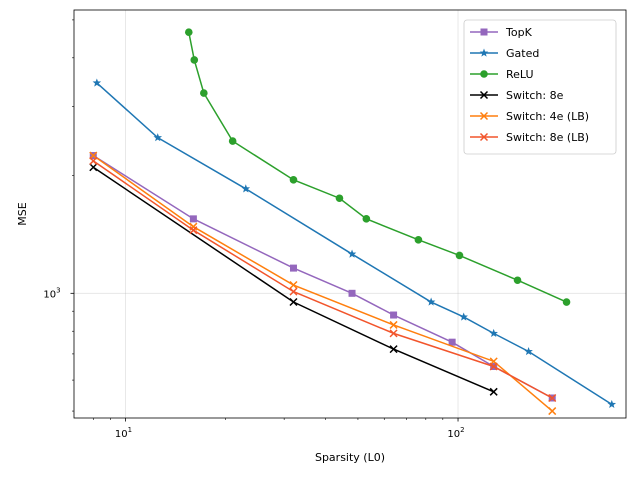 The height and width of the screenshot is (480, 640). I want to click on y-axis-label: MSE, so click(22, 213).